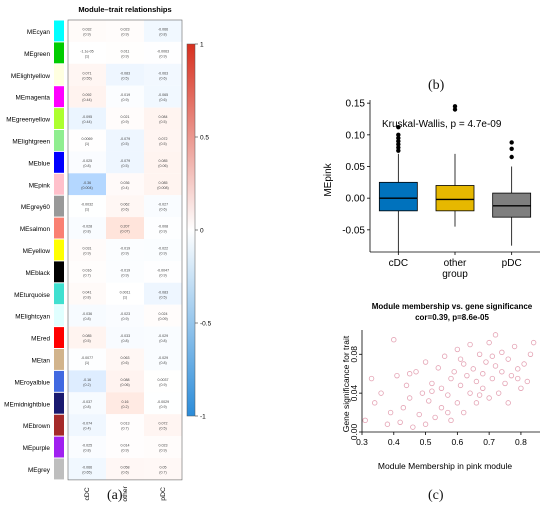  Describe the element at coordinates (86, 100) in the screenshot. I see `heatmap-cell-pvalue: (0.44)` at that location.